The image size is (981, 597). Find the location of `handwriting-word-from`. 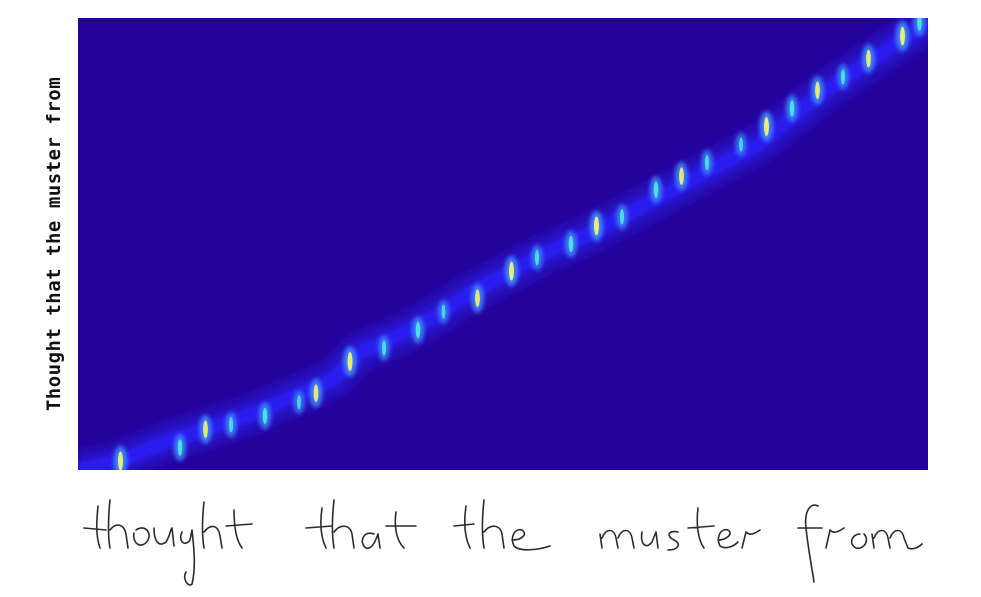

handwriting-word-from is located at coordinates (860, 543).